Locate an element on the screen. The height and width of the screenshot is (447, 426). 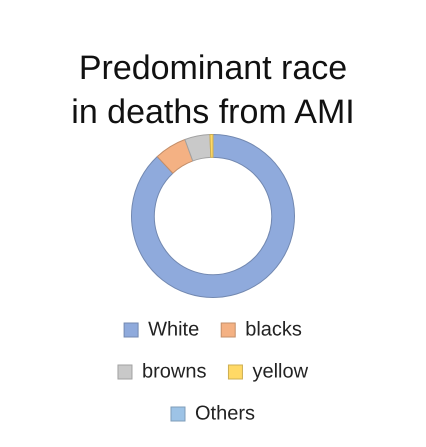
legend-label: browns is located at coordinates (174, 371).